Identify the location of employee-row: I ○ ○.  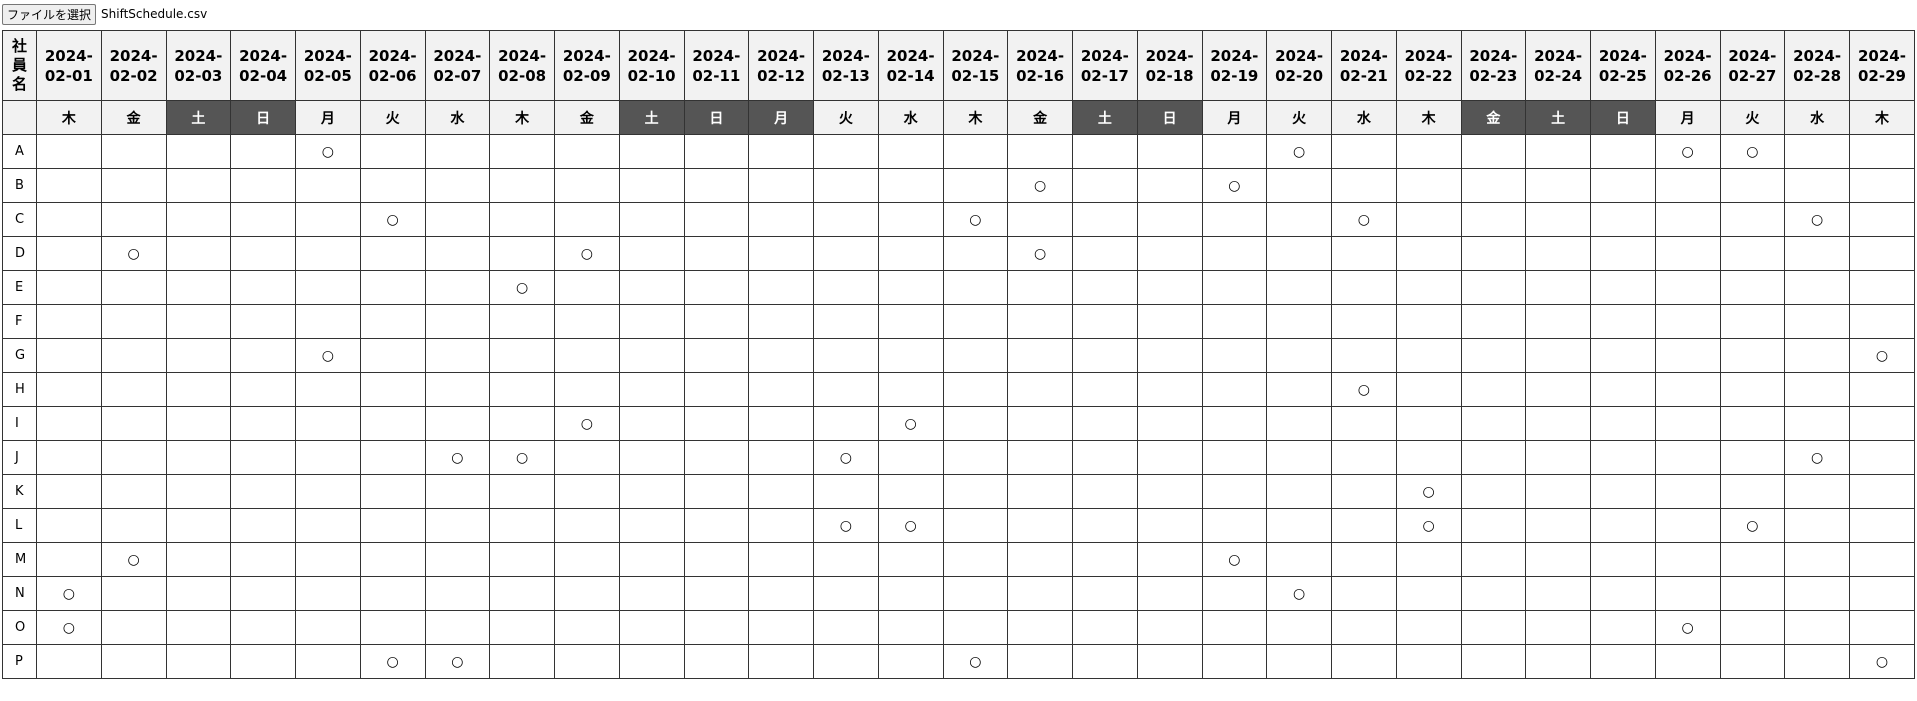
(958, 423).